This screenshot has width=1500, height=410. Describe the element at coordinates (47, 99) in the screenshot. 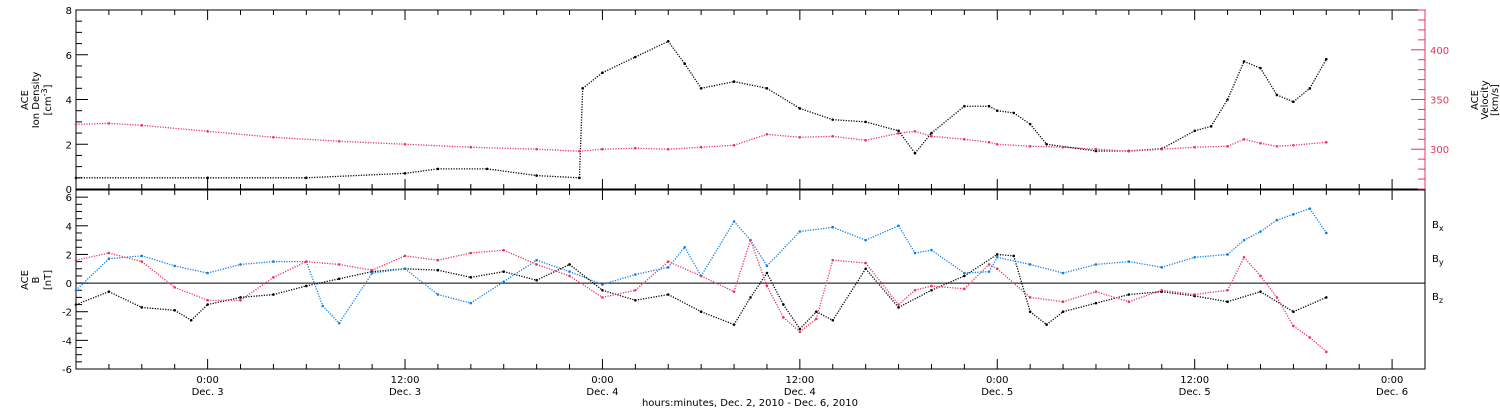

I see `density-axis-title-line3: [cm-3]` at that location.